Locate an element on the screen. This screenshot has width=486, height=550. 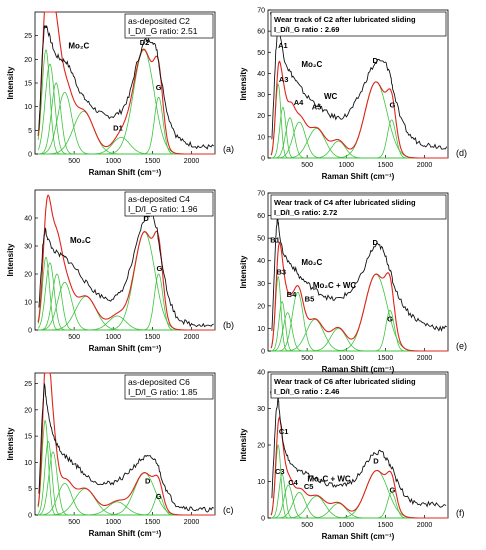
y-tick-label: 5 is located at coordinates (30, 131).